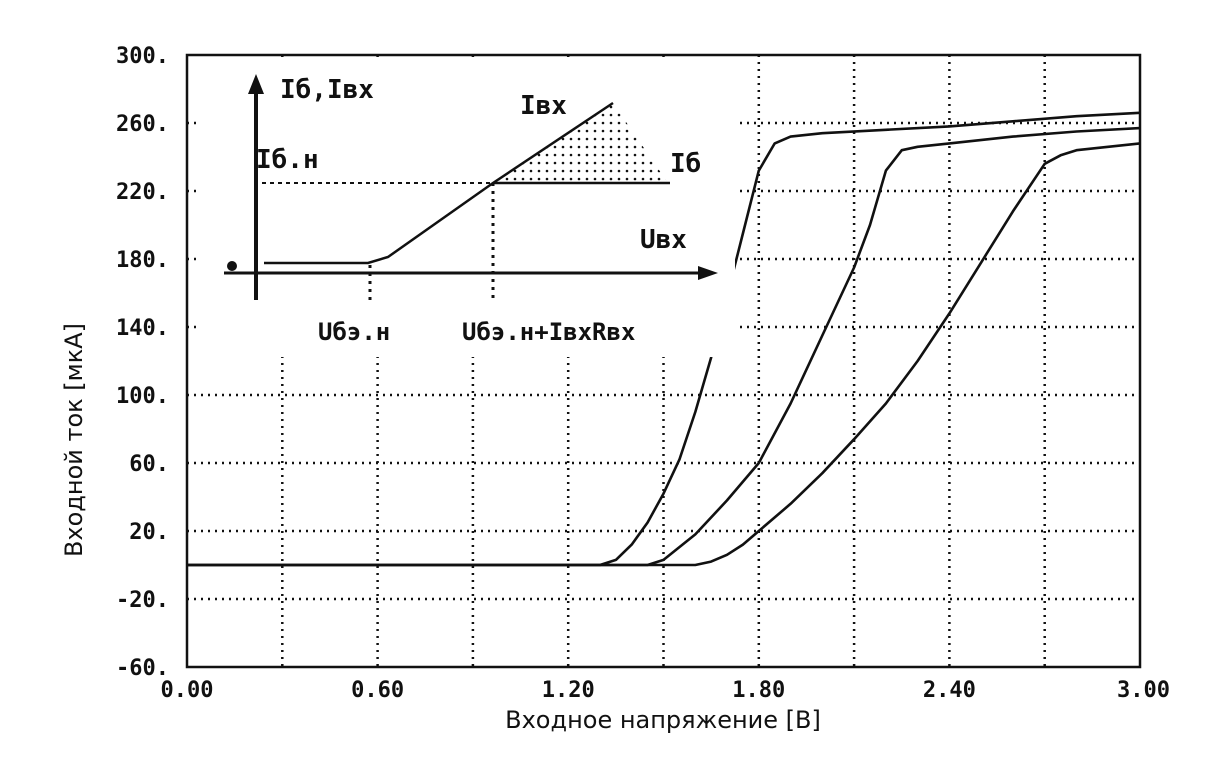 The image size is (1210, 776). What do you see at coordinates (149, 464) in the screenshot?
I see `y-tick-label: 60.` at bounding box center [149, 464].